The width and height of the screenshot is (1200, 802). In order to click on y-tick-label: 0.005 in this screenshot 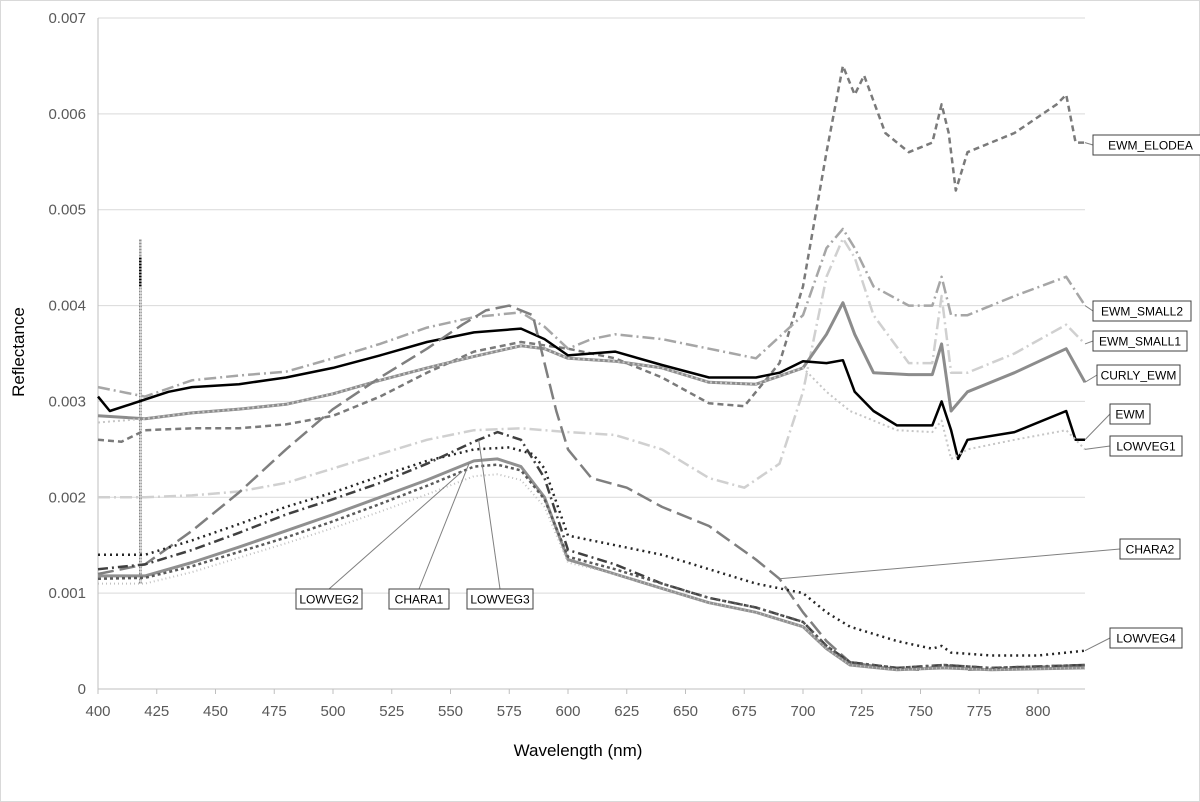, I will do `click(67, 210)`.